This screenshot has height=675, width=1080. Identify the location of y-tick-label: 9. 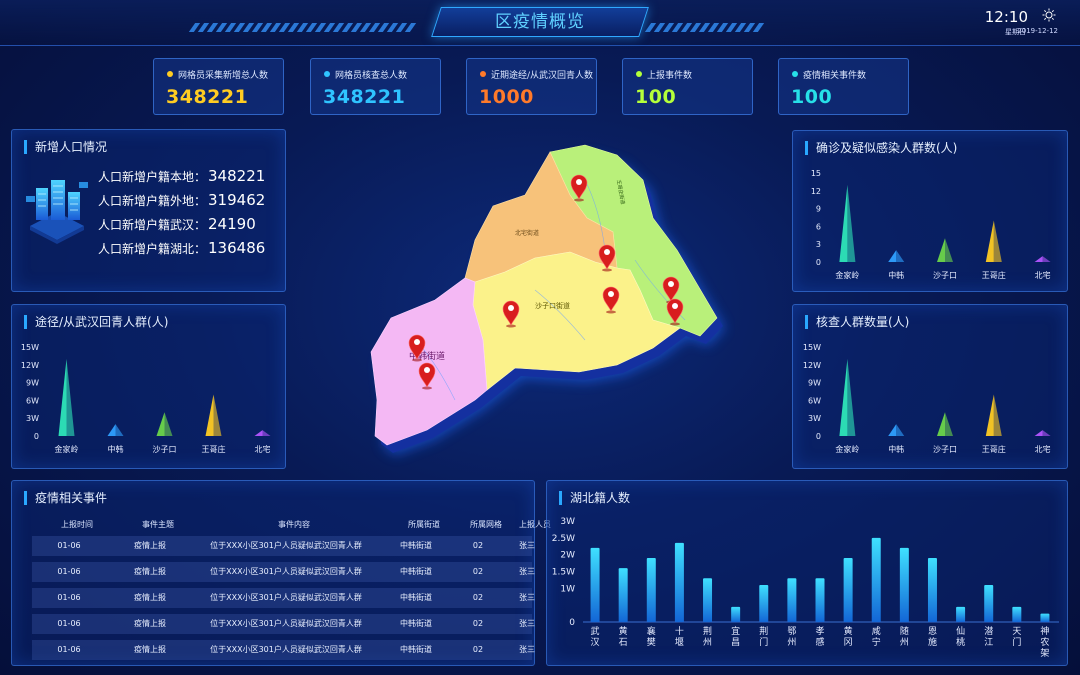
(818, 209).